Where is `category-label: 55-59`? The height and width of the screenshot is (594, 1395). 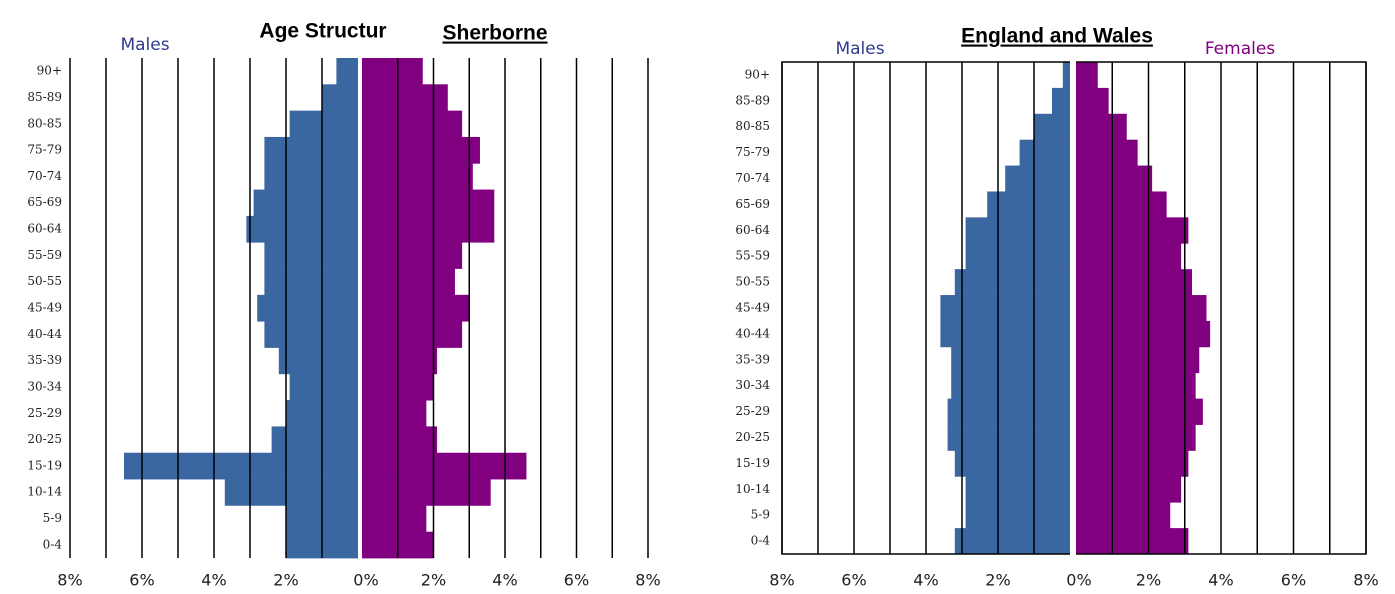 category-label: 55-59 is located at coordinates (44, 255).